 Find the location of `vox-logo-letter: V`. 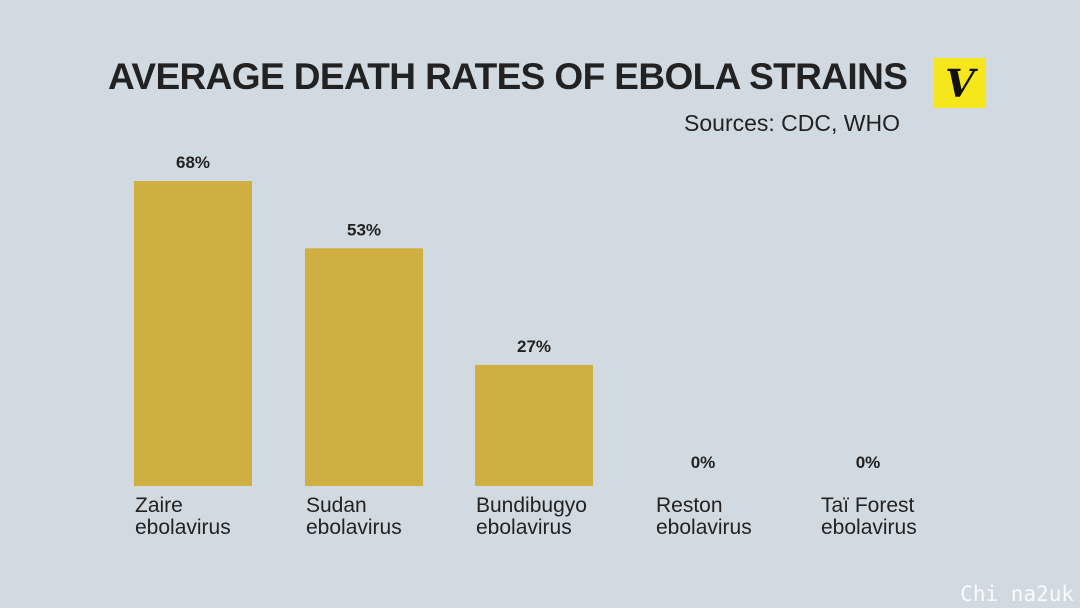

vox-logo-letter: V is located at coordinates (961, 83).